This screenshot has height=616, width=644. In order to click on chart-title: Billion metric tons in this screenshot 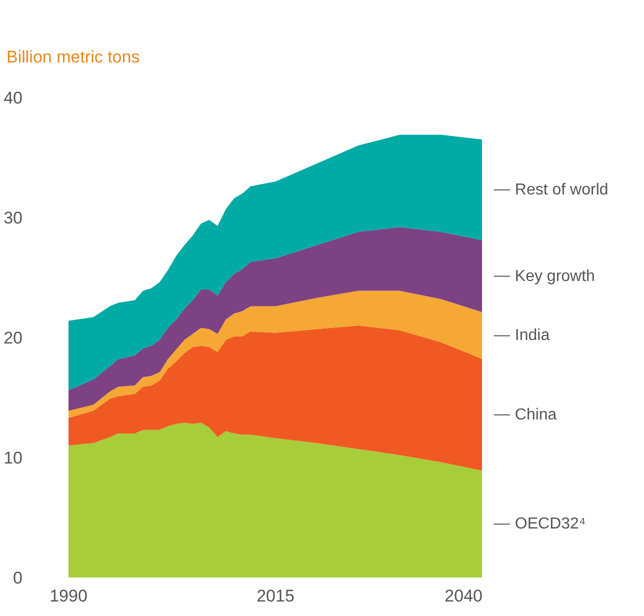, I will do `click(73, 57)`.